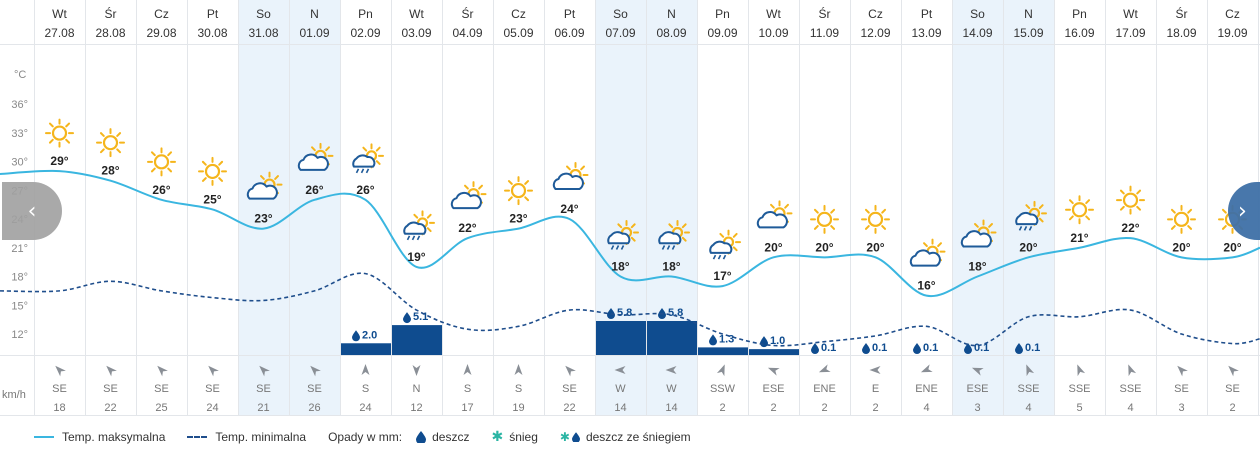  Describe the element at coordinates (925, 258) in the screenshot. I see `cloud-icon` at that location.